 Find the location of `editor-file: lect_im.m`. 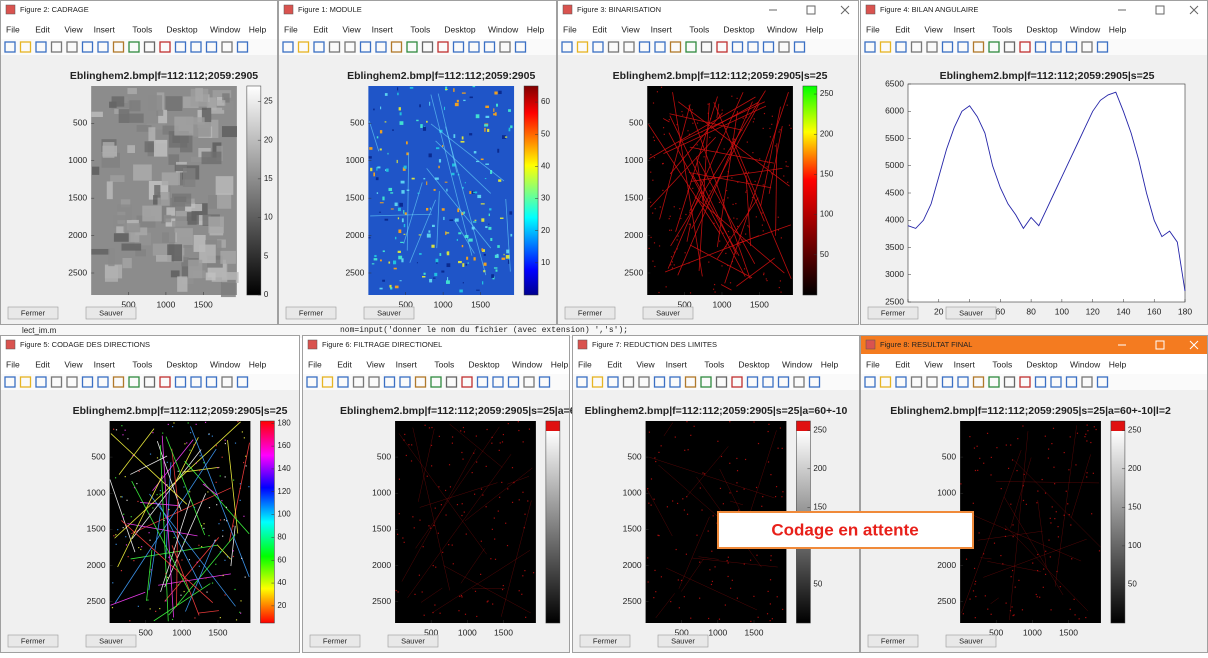

editor-file: lect_im.m is located at coordinates (39, 330).